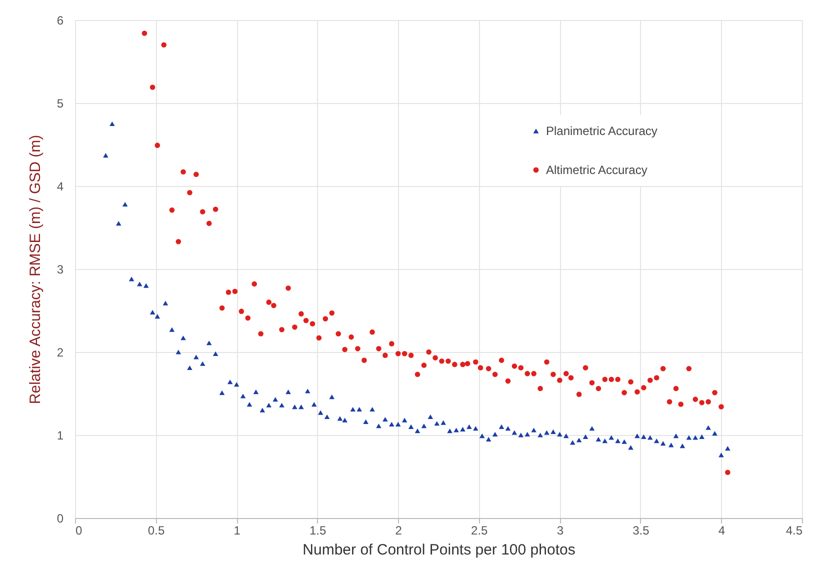 Image resolution: width=819 pixels, height=579 pixels. I want to click on y-tick-label: 5, so click(60, 103).